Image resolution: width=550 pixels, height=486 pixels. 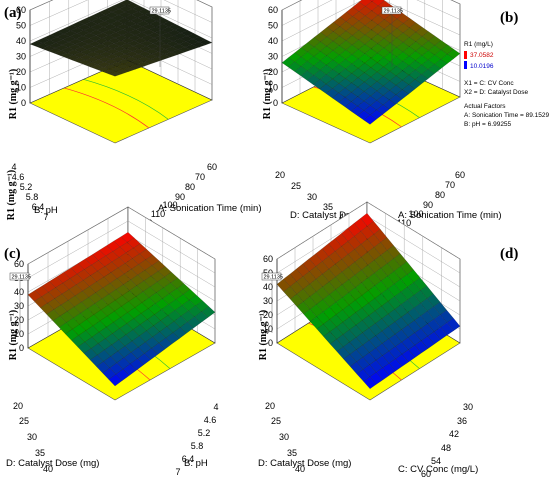 I want to click on y-tick-label: 54, so click(x=436, y=461).